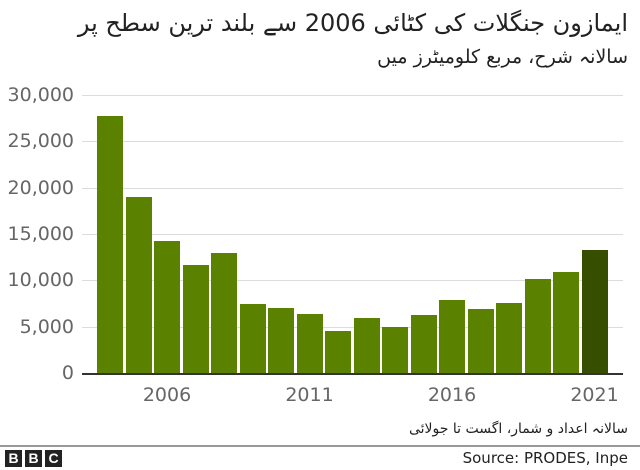 The height and width of the screenshot is (470, 640). I want to click on footnote: سالانہ اعداد و شمار، اگست تا جولائی, so click(518, 429).